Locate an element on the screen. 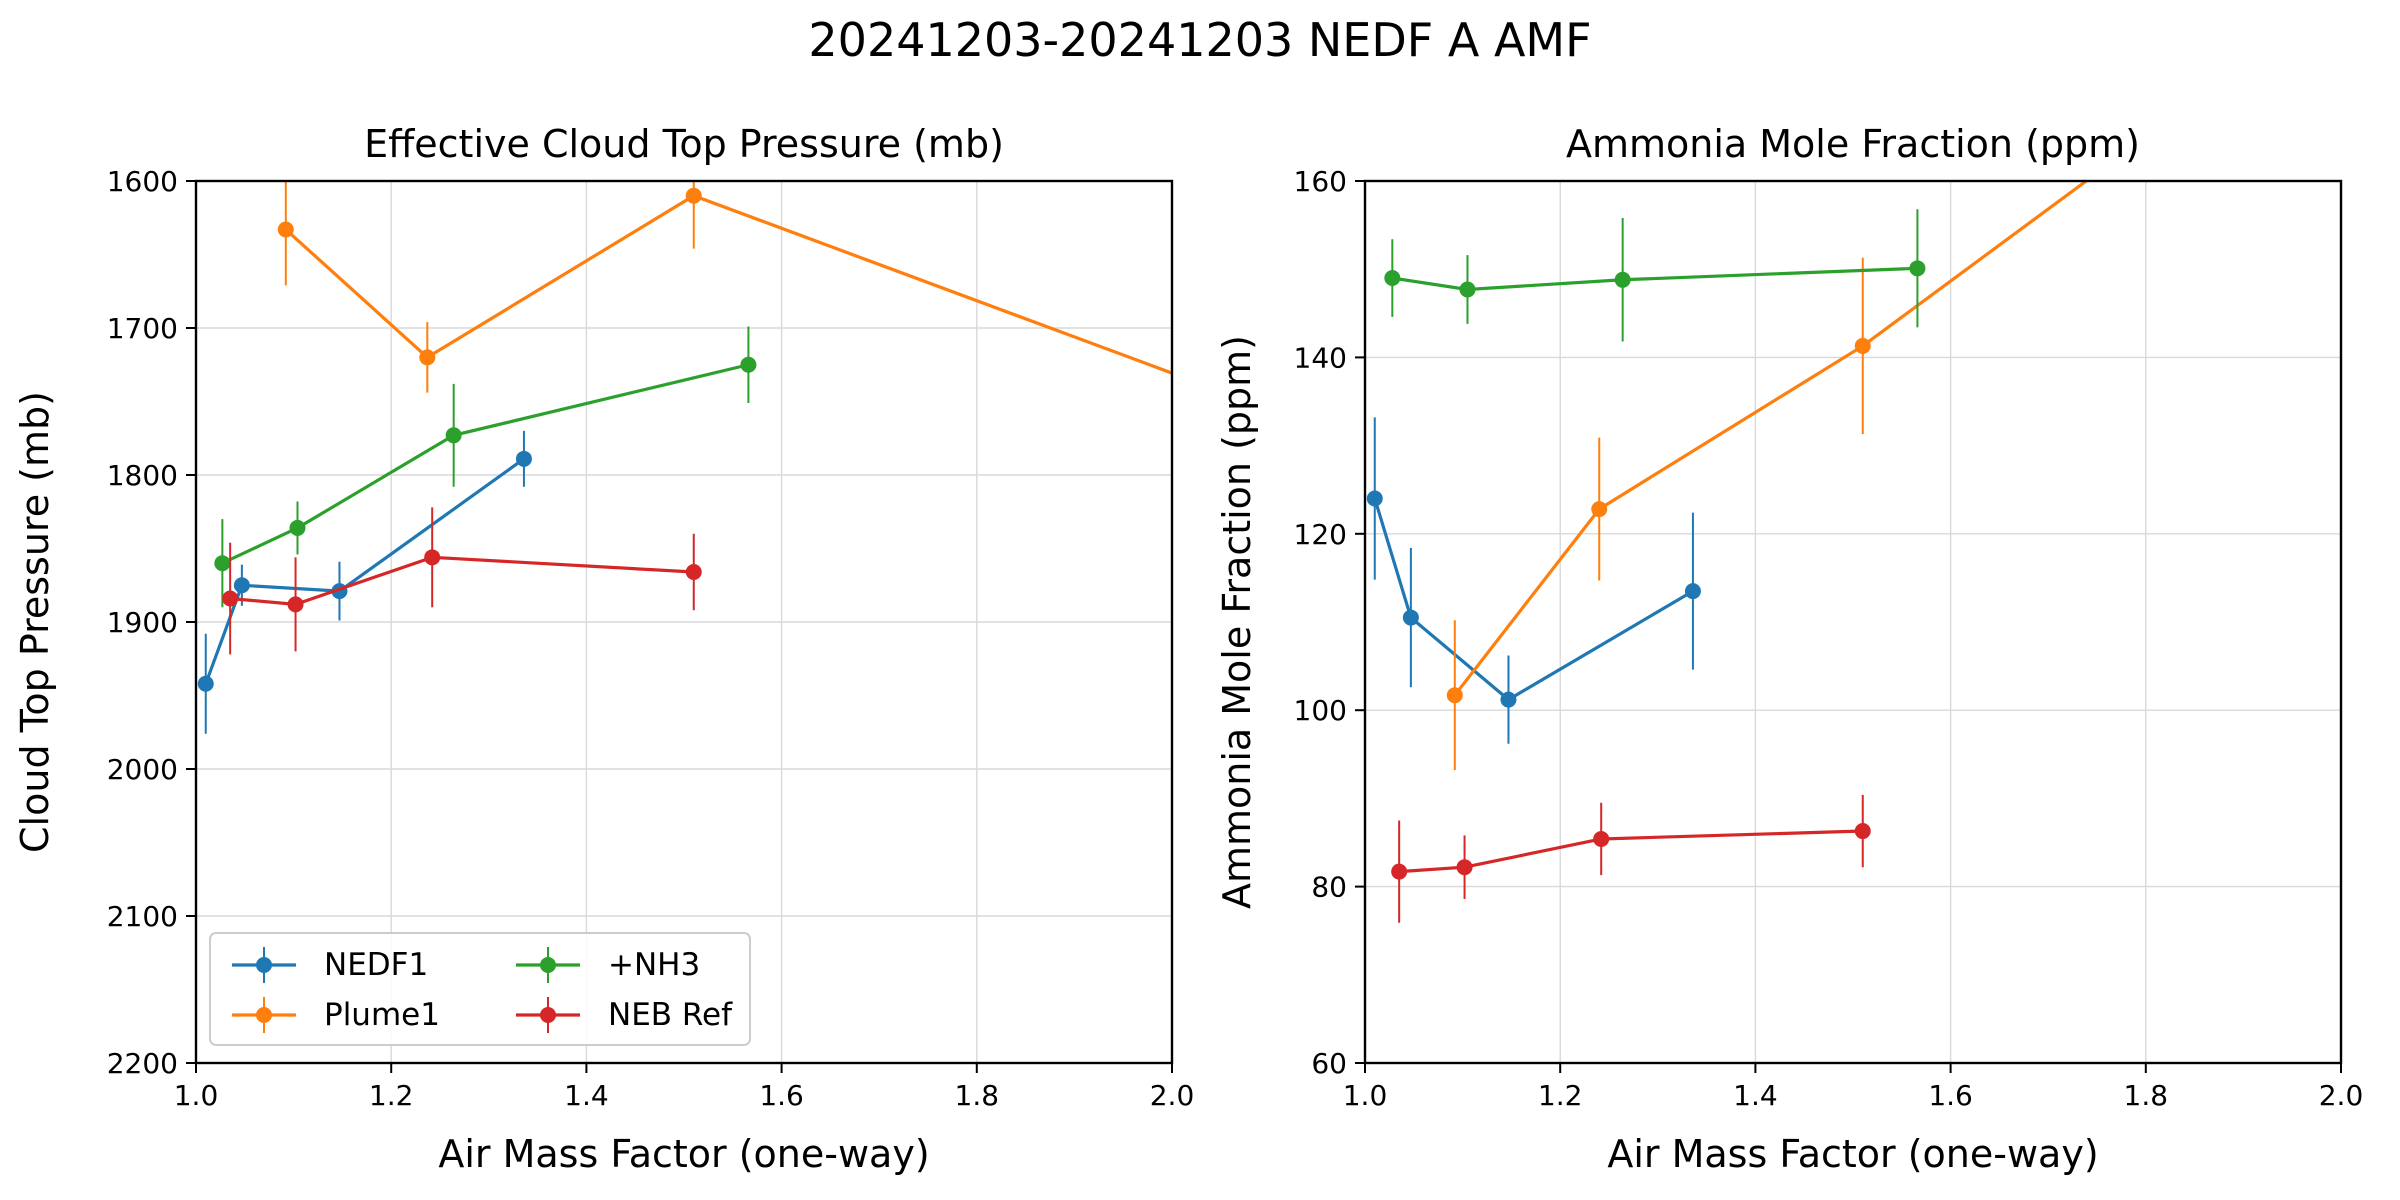 The width and height of the screenshot is (2400, 1200). legend-label: +NH3 is located at coordinates (654, 965).